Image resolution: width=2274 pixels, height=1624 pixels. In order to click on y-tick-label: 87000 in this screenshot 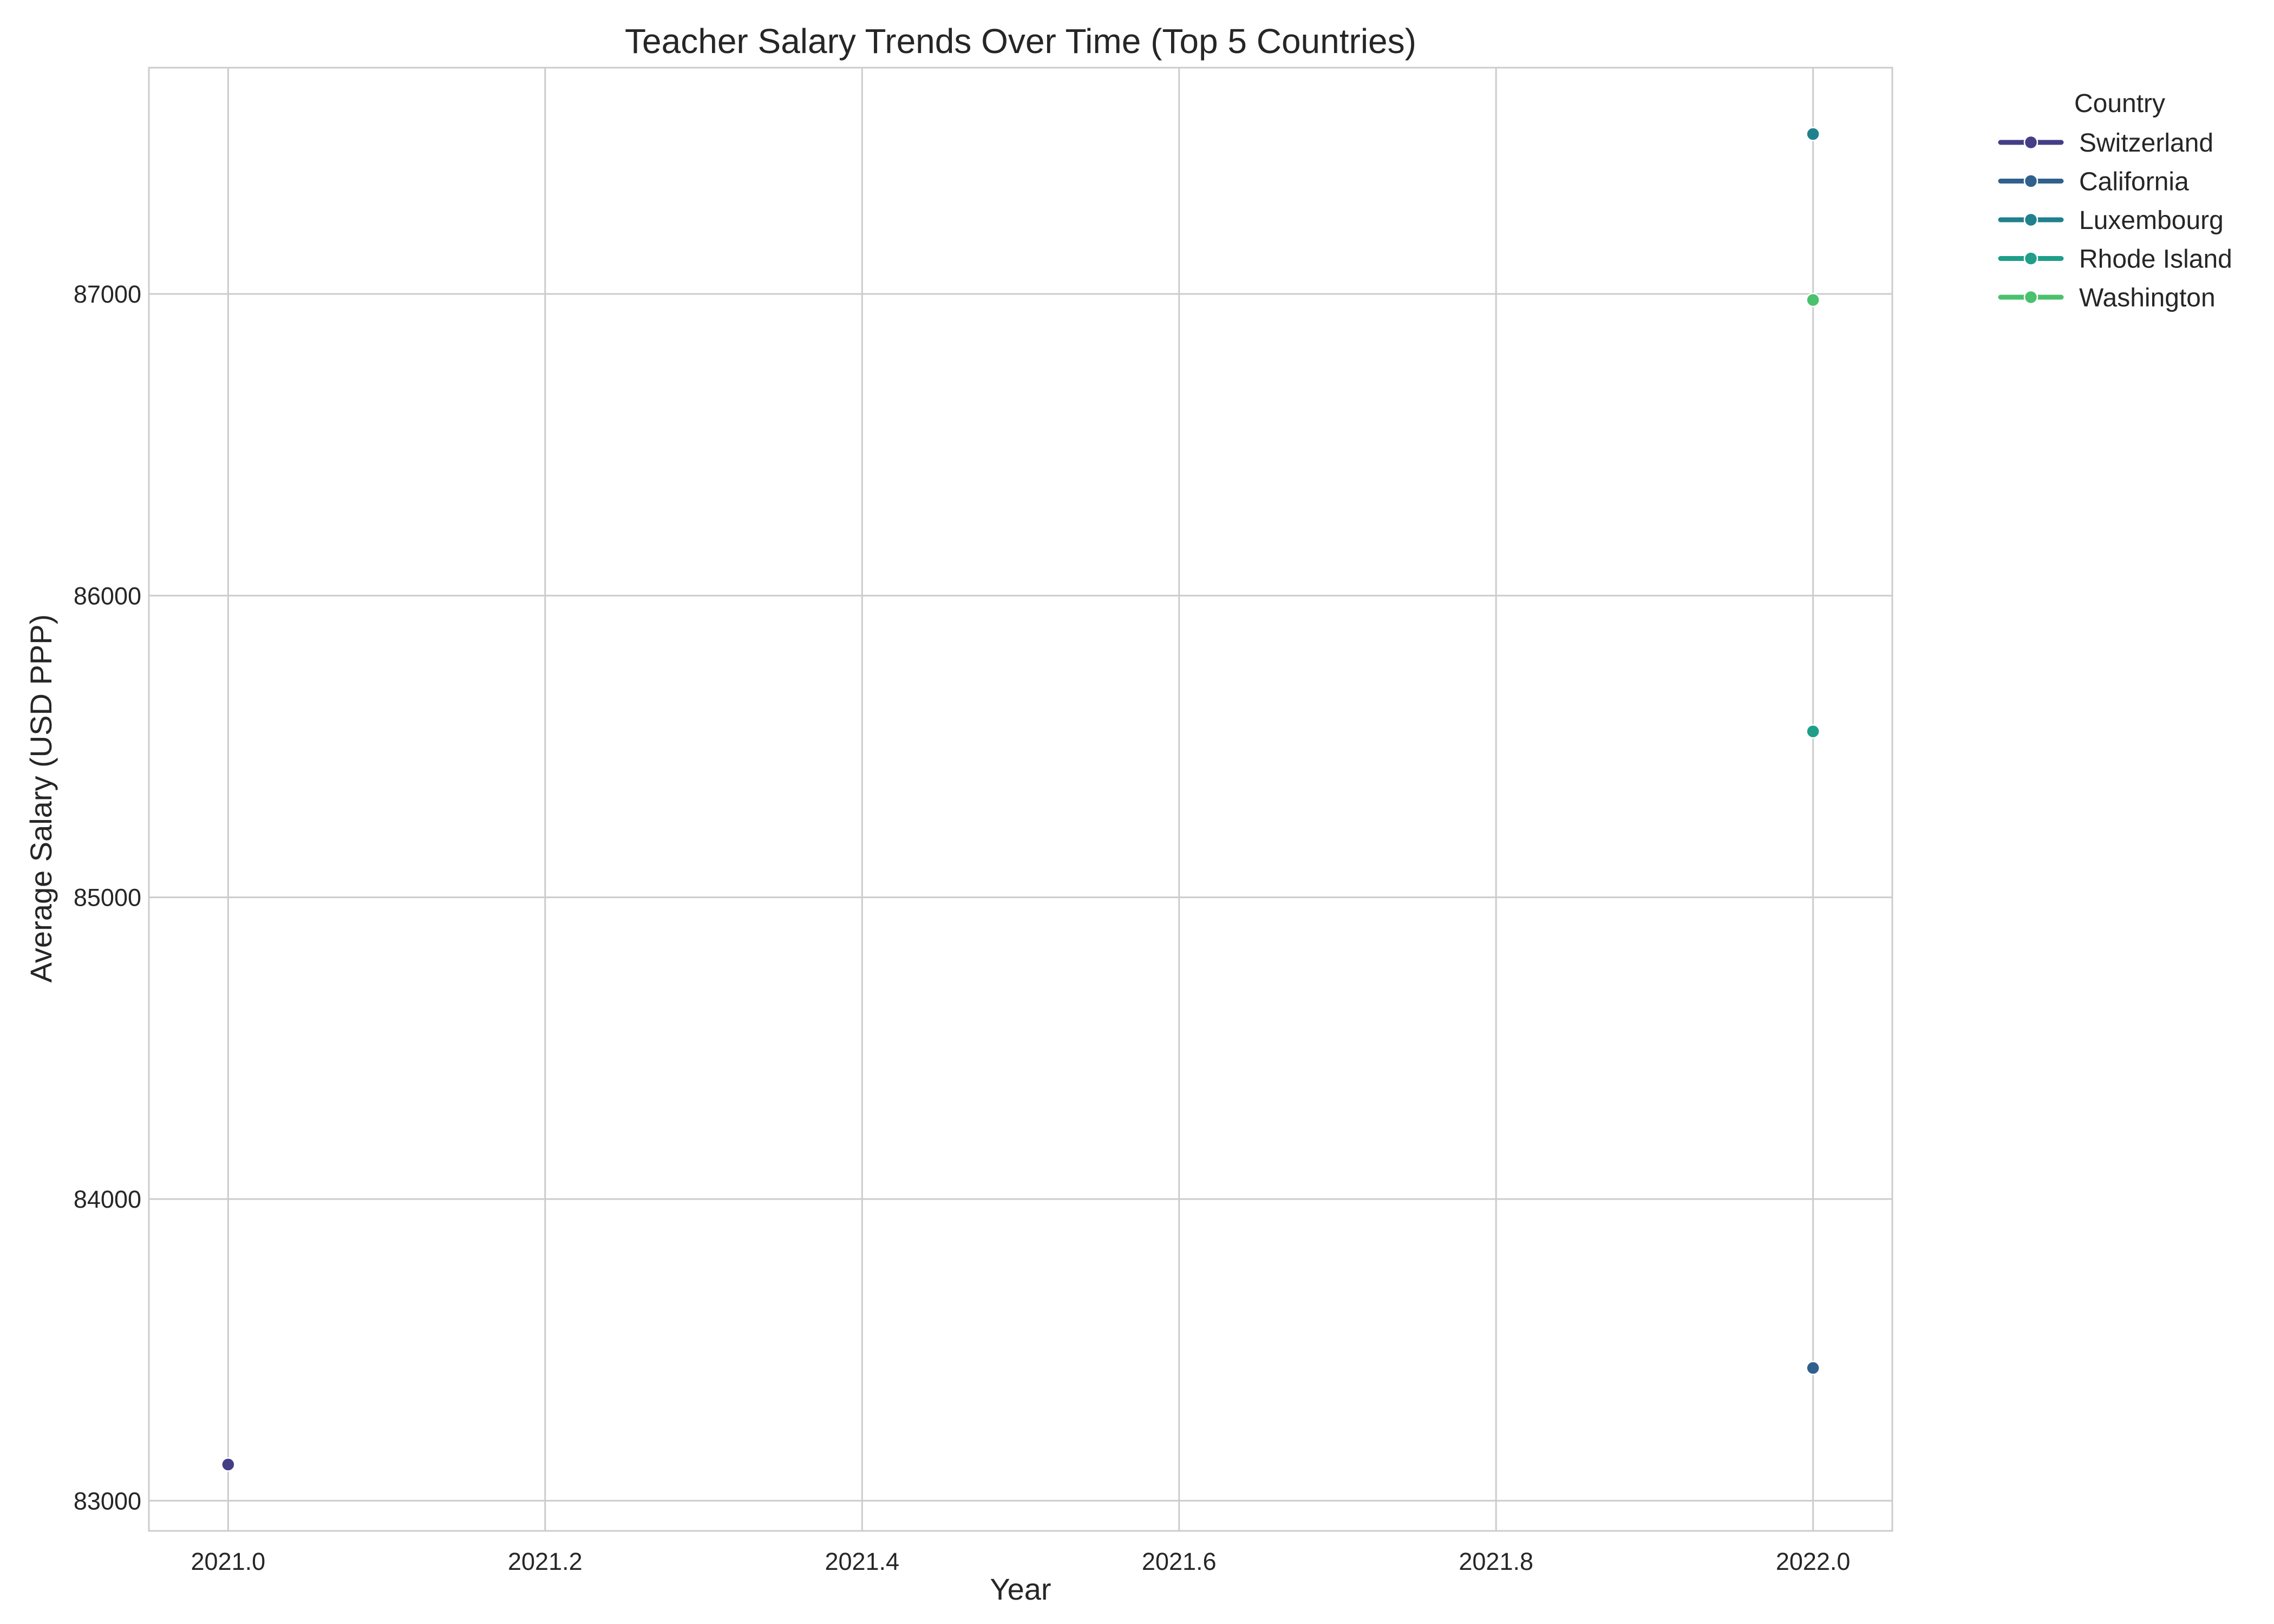, I will do `click(108, 294)`.